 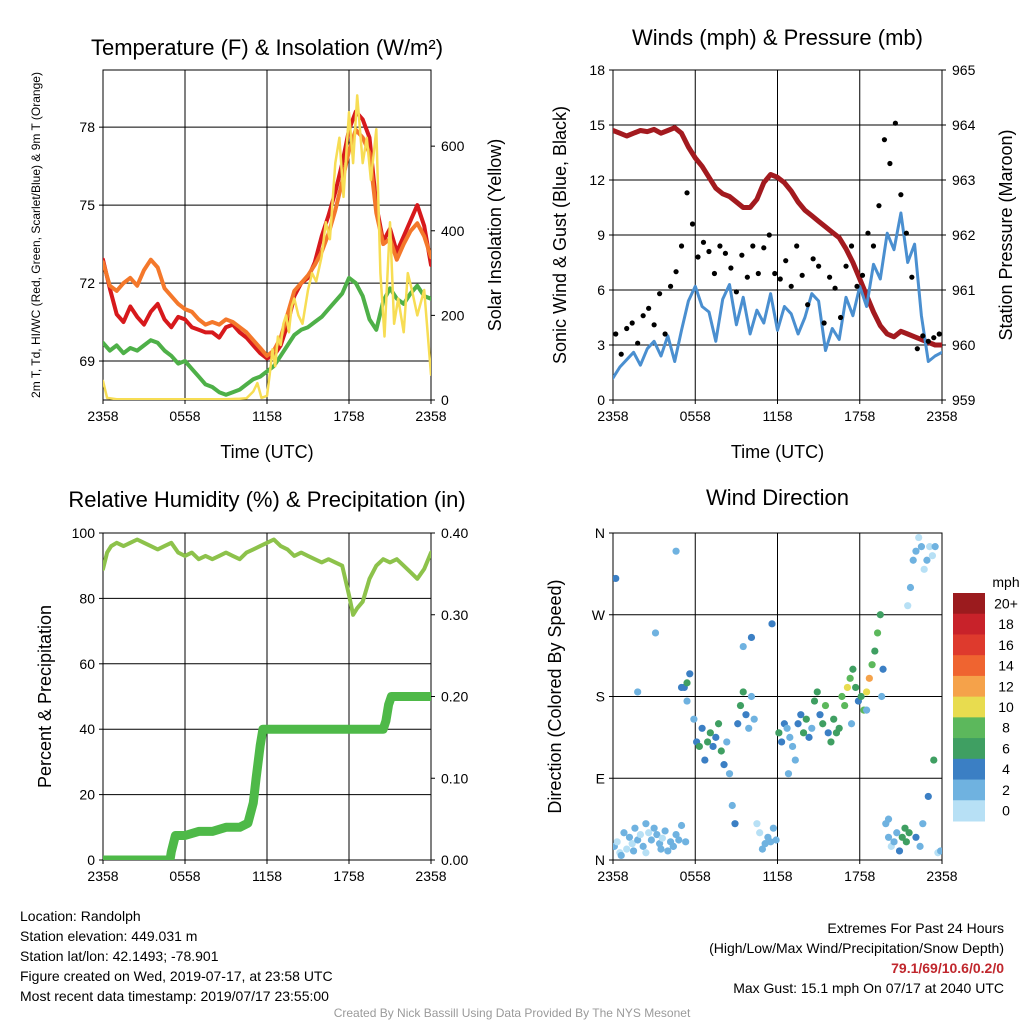 What do you see at coordinates (947, 968) in the screenshot?
I see `extremes-values: 79.1/69/10.6/0.2/0` at bounding box center [947, 968].